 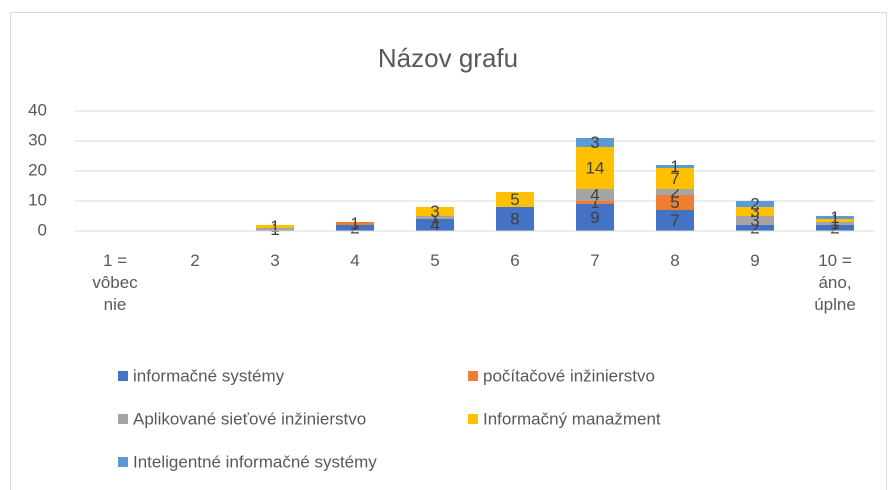 What do you see at coordinates (249, 418) in the screenshot?
I see `legend-label: Aplikované sieťové inžinierstvo` at bounding box center [249, 418].